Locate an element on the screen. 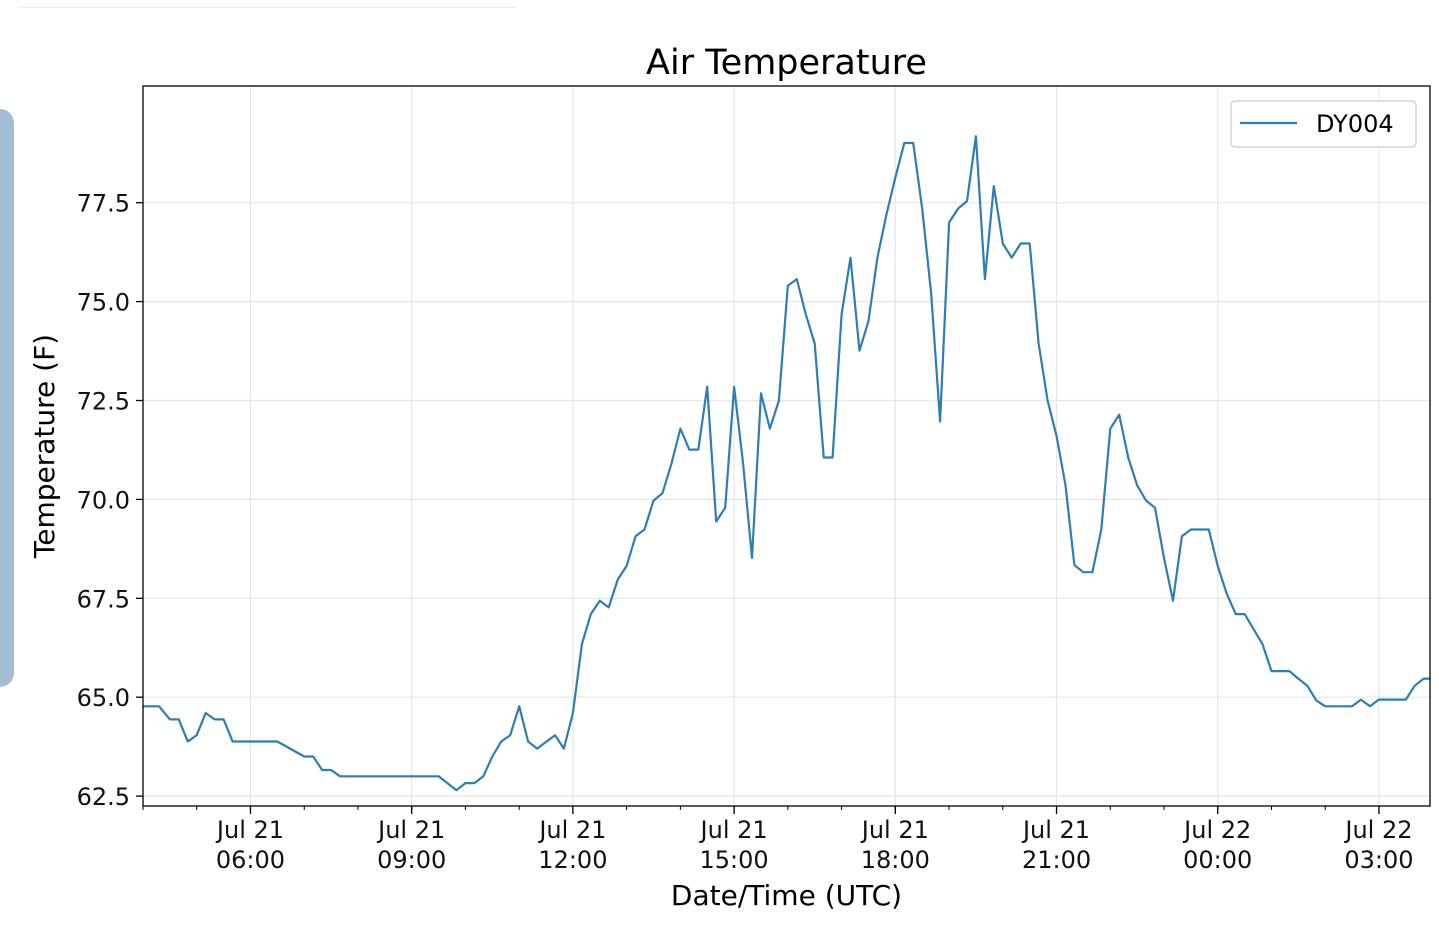  x-tick-label-time: 06:00 is located at coordinates (250, 860).